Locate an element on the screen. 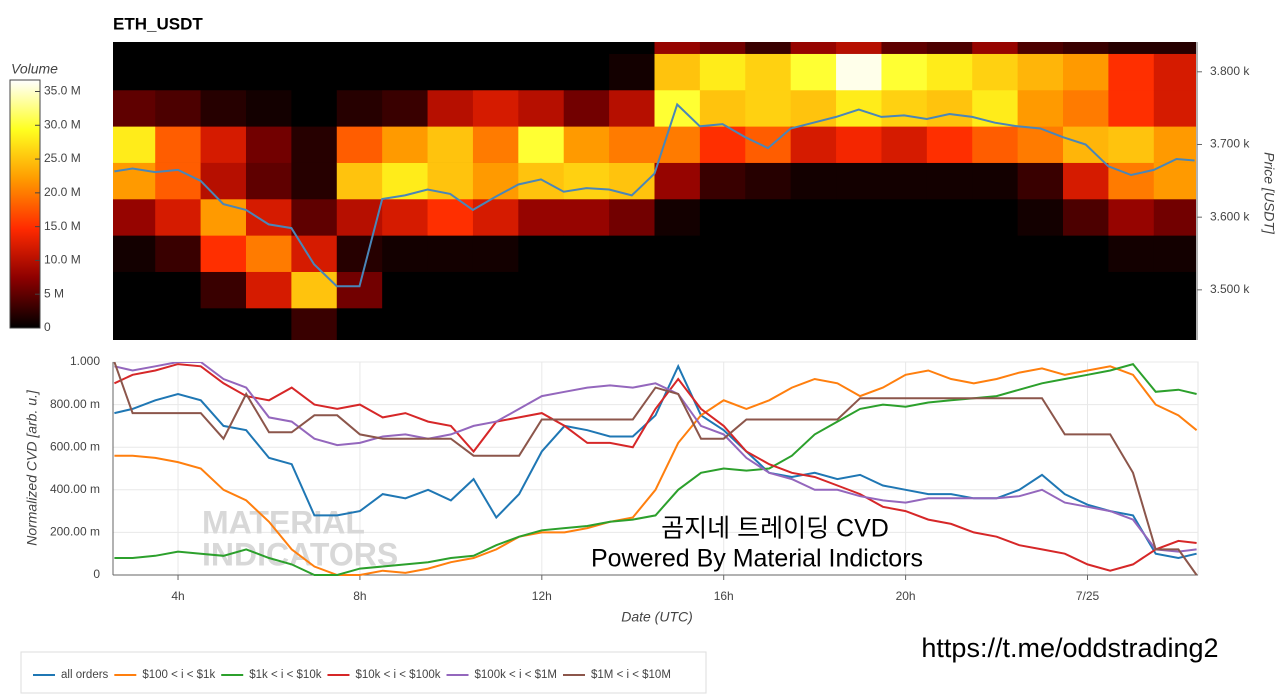 The width and height of the screenshot is (1280, 694). legend-label: $100 < i < $1k is located at coordinates (178, 675).